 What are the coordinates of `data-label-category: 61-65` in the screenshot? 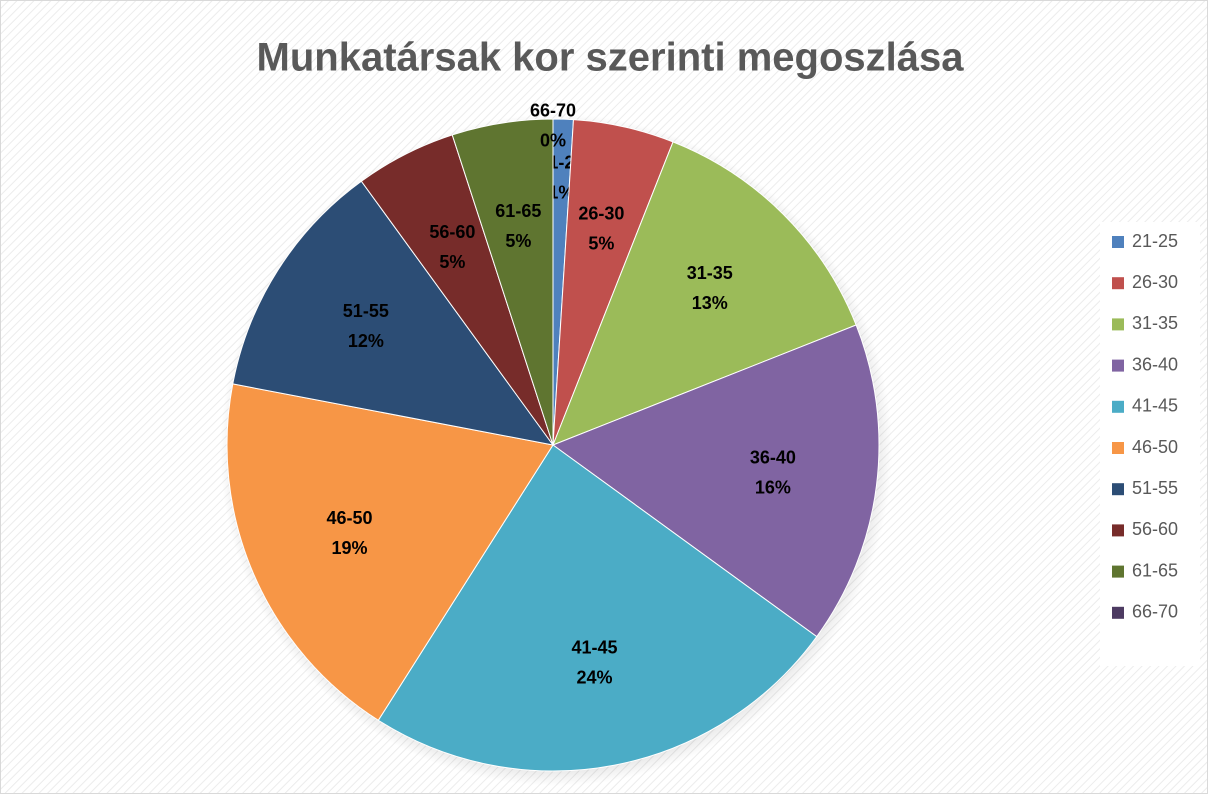 It's located at (518, 211).